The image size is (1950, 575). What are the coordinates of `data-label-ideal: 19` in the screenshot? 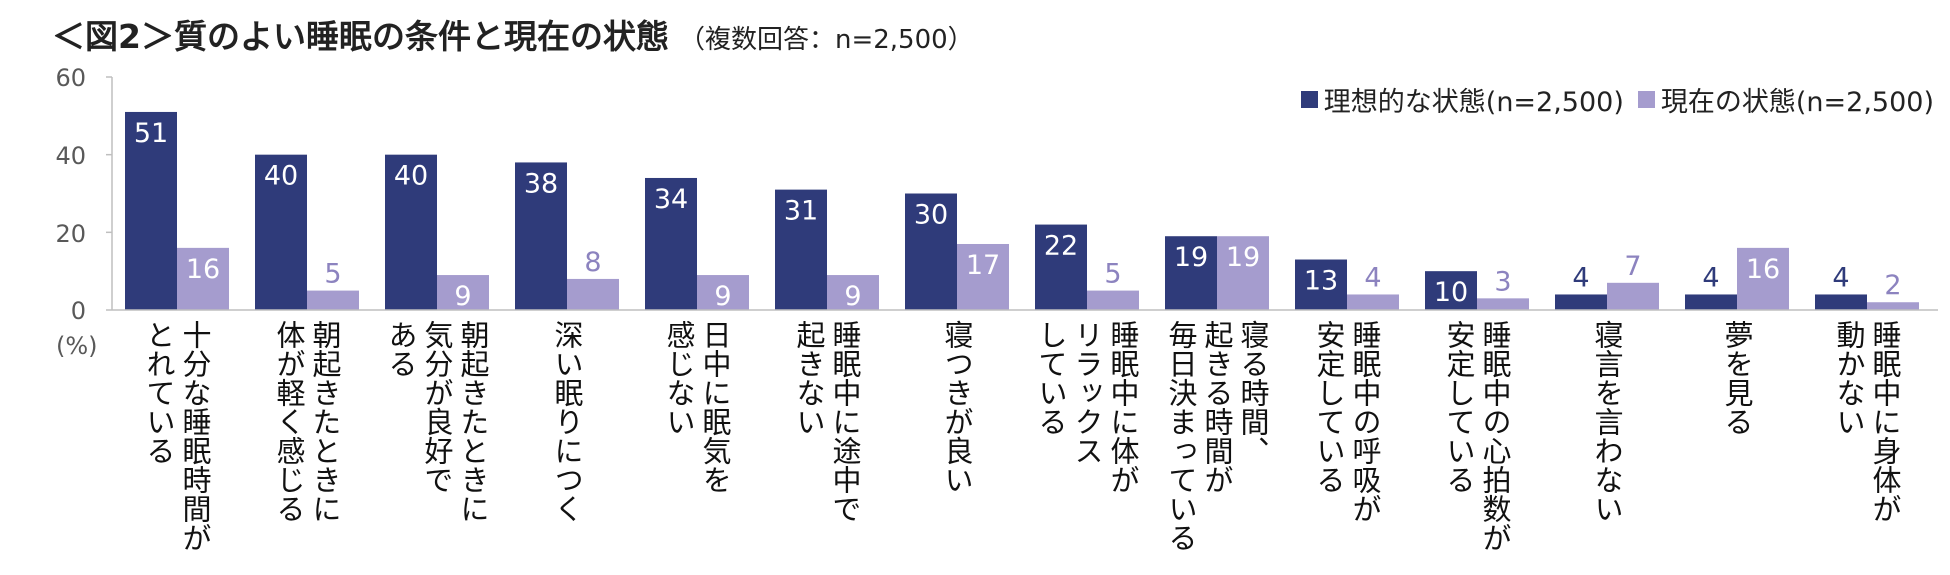 It's located at (1191, 257).